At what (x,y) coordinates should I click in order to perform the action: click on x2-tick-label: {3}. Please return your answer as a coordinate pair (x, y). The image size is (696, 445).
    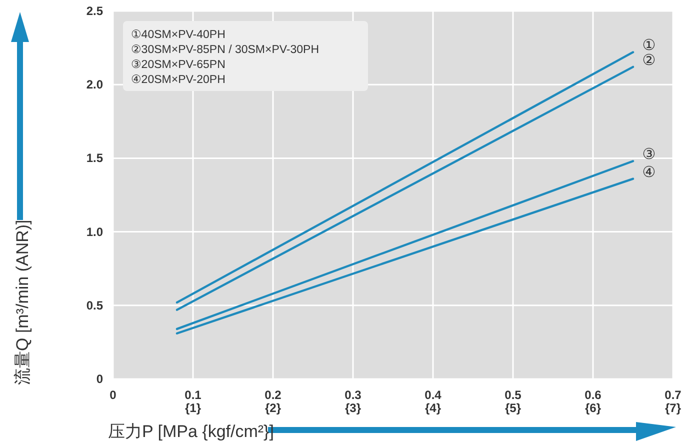
    Looking at the image, I should click on (353, 408).